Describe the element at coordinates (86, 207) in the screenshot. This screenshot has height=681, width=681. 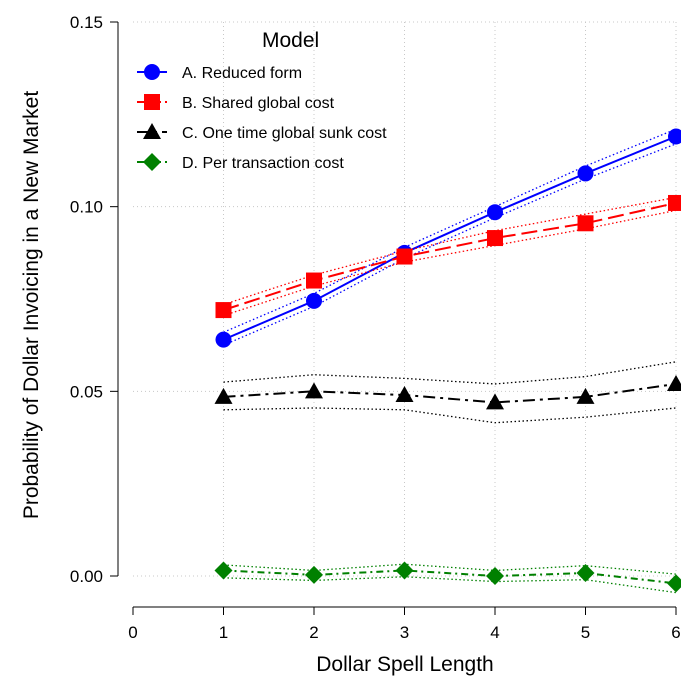
I see `y-tick-label: 0.10` at that location.